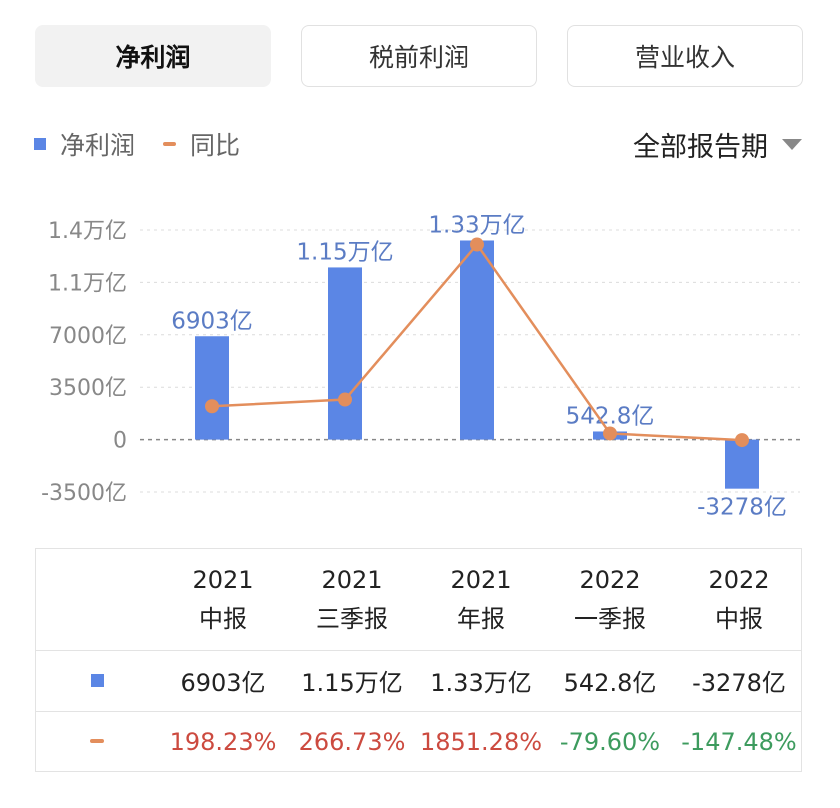 The width and height of the screenshot is (840, 808). Describe the element at coordinates (84, 493) in the screenshot. I see `y-tick-label: -3500亿` at that location.